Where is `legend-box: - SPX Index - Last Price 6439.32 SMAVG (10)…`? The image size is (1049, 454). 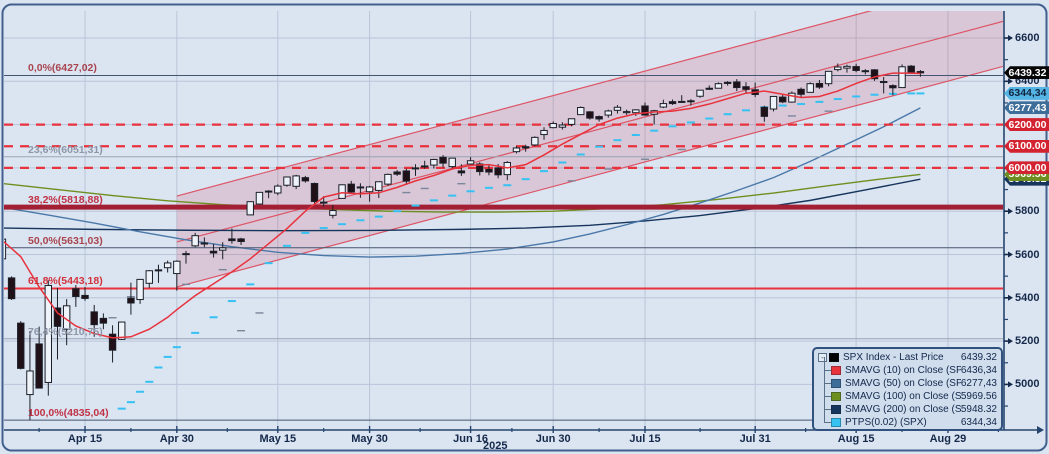 legend-box: - SPX Index - Last Price 6439.32 SMAVG (10)… is located at coordinates (907, 389).